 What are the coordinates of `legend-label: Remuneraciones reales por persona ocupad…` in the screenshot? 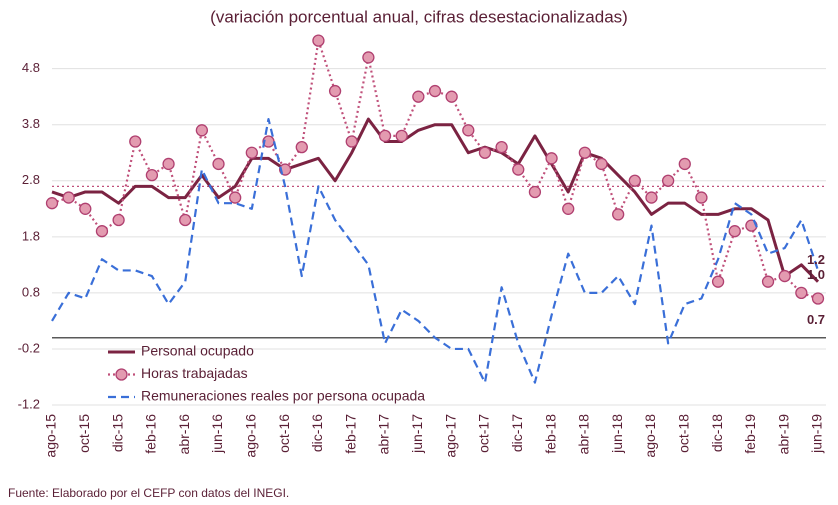 It's located at (283, 396).